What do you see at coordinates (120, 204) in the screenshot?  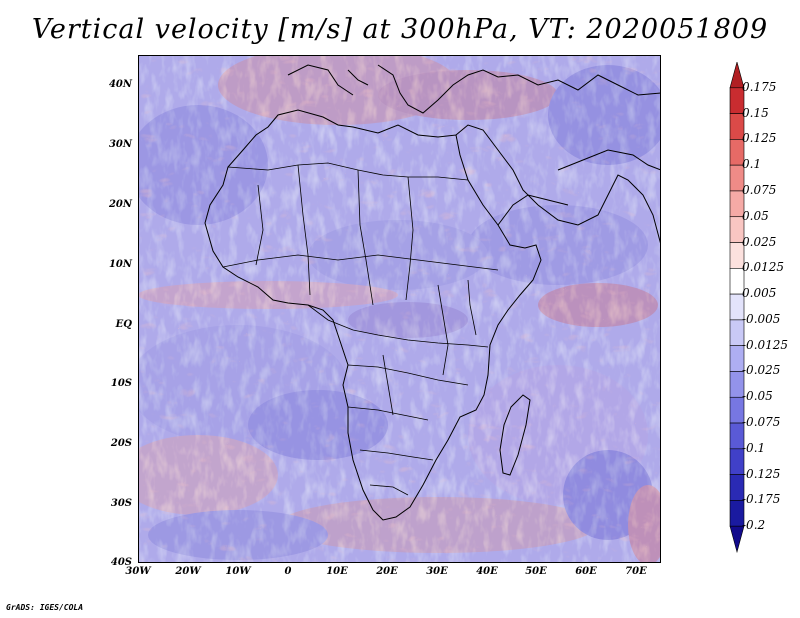 I see `lat-label-20n: 20N` at bounding box center [120, 204].